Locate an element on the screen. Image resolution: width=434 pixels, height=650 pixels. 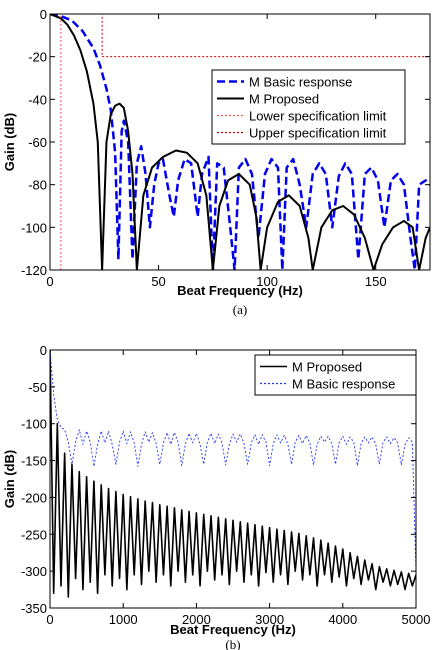
caption: (b) is located at coordinates (232, 643).